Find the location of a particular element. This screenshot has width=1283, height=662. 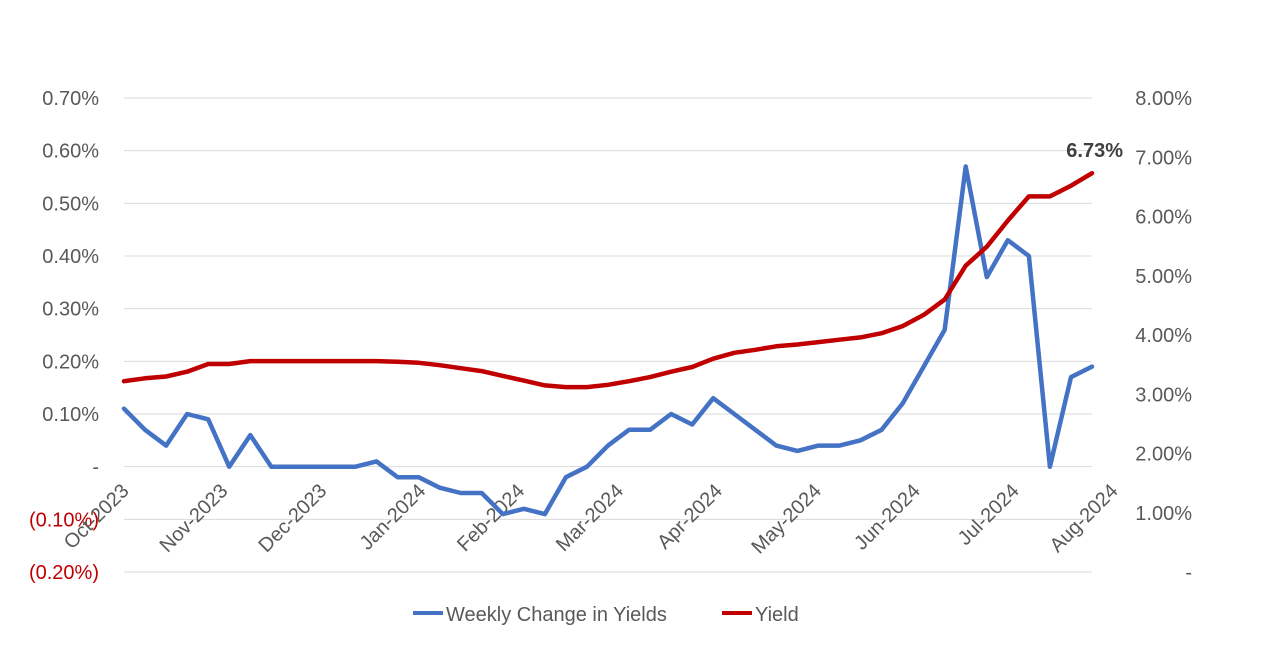

x-tick-label: Aug-2024 is located at coordinates (1084, 518).